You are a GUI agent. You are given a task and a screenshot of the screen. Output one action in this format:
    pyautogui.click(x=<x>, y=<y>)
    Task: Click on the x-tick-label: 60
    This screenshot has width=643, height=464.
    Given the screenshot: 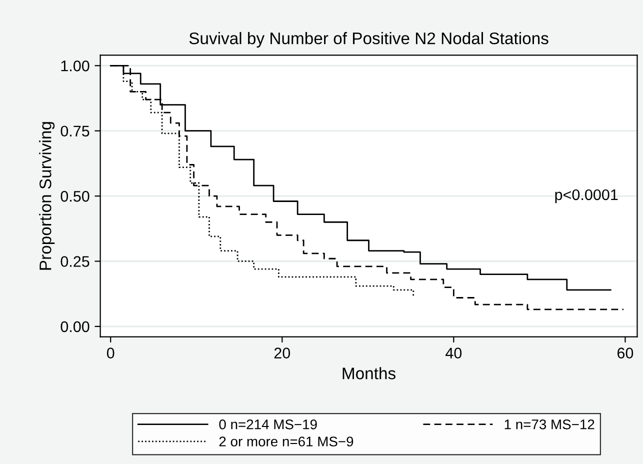 What is the action you would take?
    pyautogui.click(x=625, y=353)
    